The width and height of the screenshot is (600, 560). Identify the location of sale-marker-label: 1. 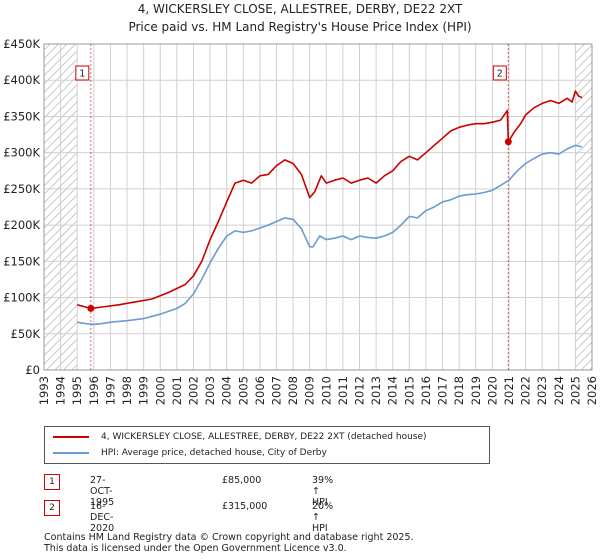
(82, 73).